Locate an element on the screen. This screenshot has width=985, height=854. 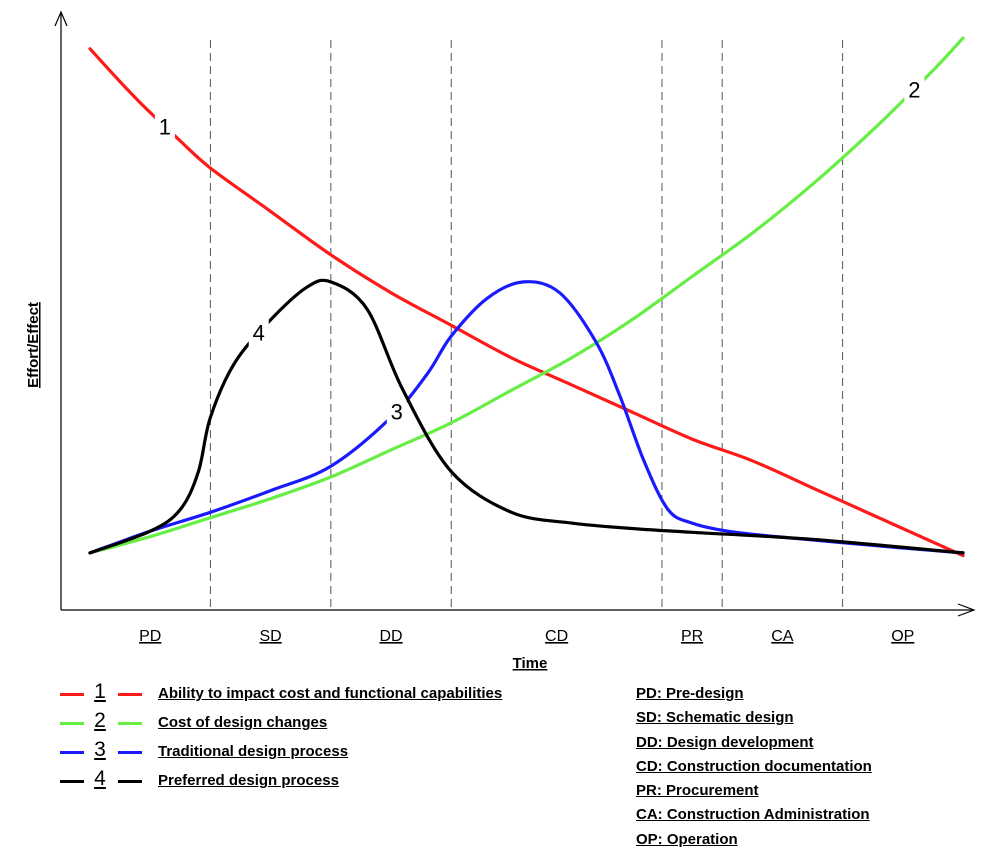
legend-label: Cost of design changes is located at coordinates (243, 722).